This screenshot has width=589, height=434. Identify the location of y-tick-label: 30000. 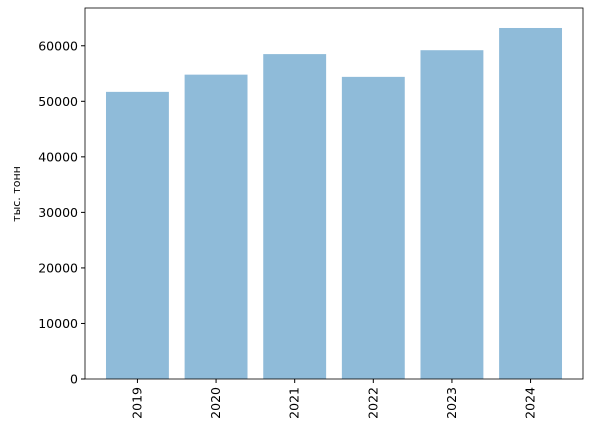
(58, 212).